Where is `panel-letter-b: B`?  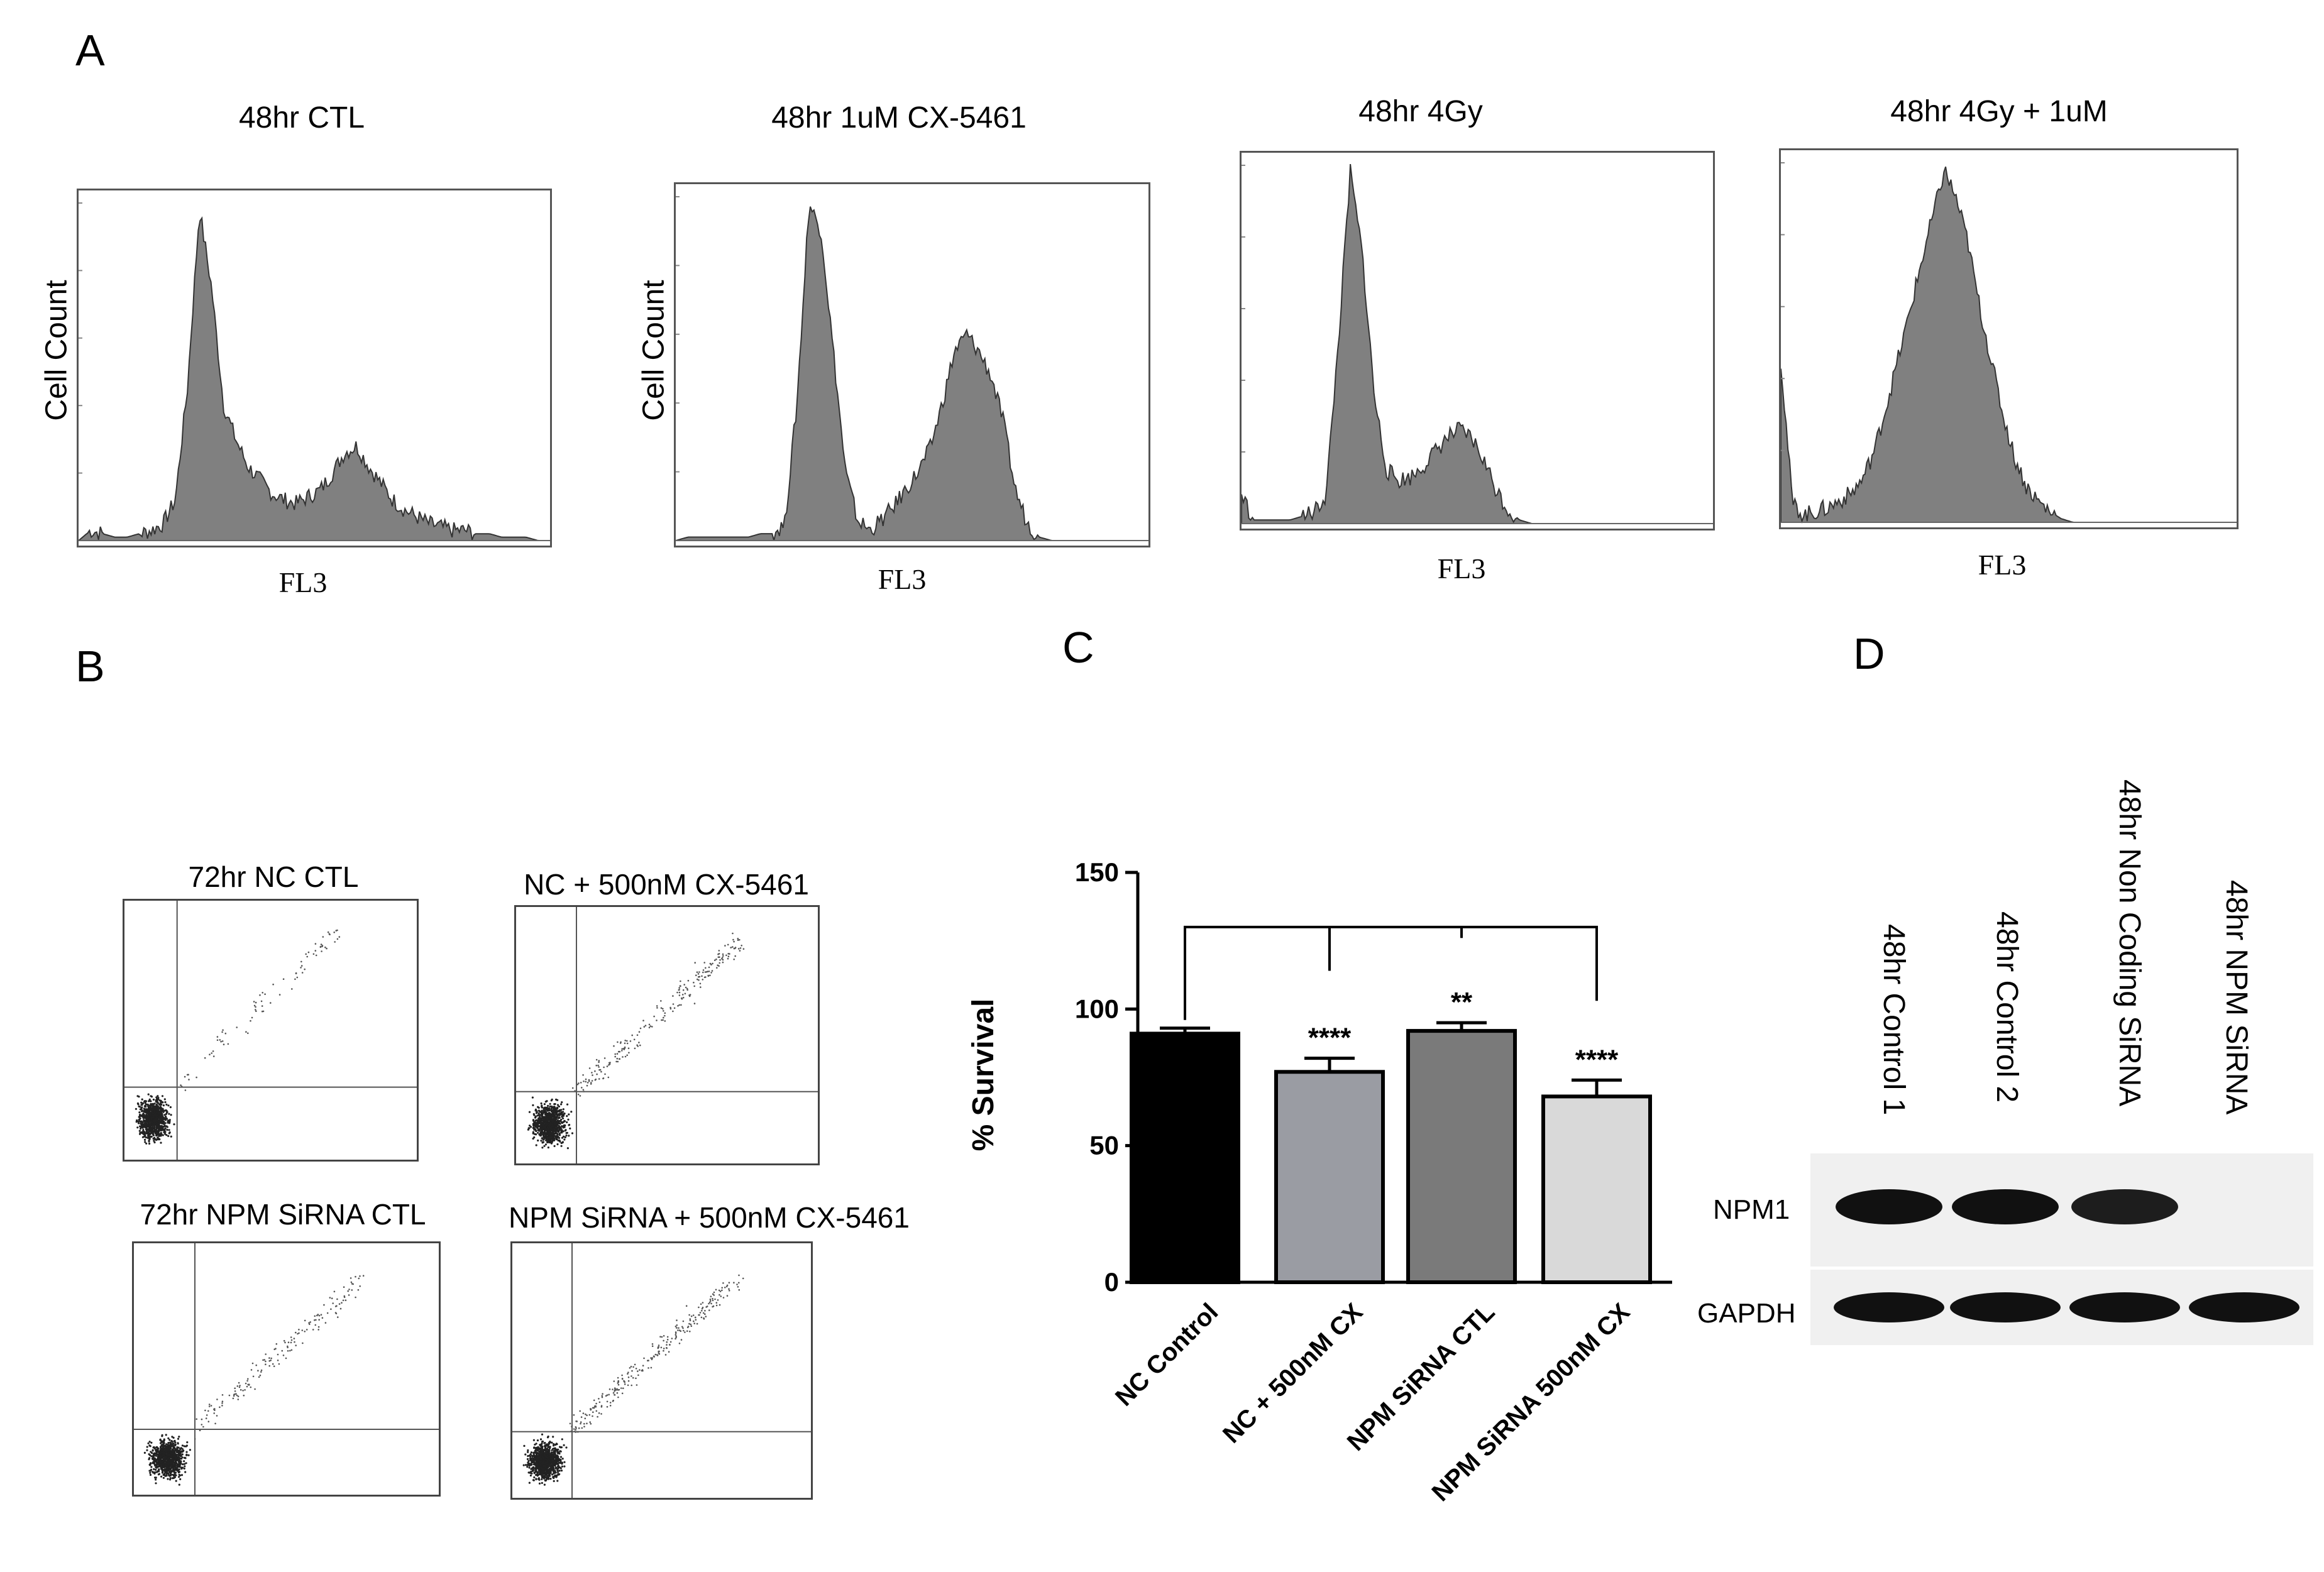 panel-letter-b: B is located at coordinates (90, 666).